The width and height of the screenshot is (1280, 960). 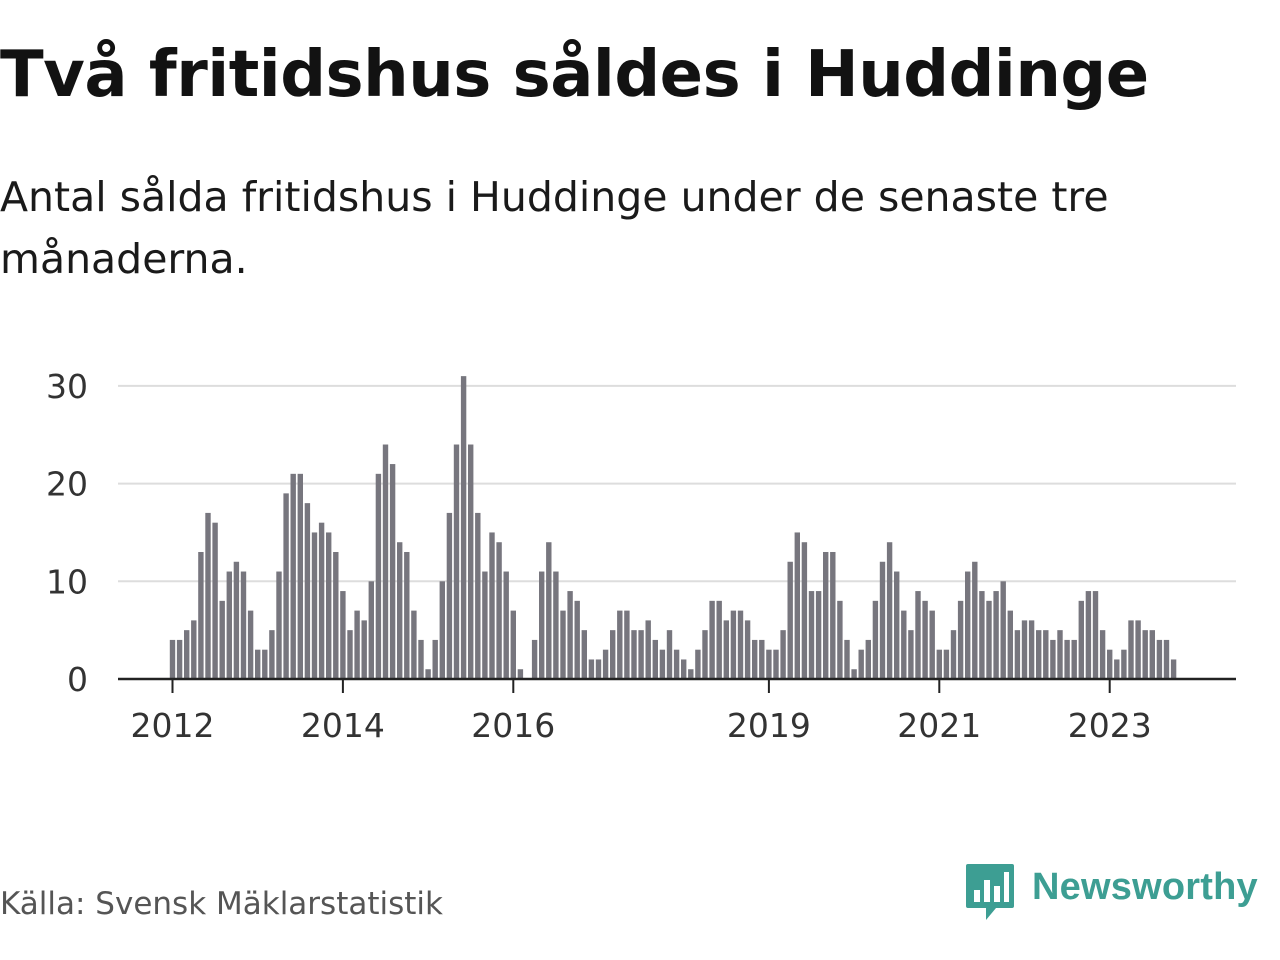 What do you see at coordinates (990, 892) in the screenshot?
I see `newsworthy-logo-icon` at bounding box center [990, 892].